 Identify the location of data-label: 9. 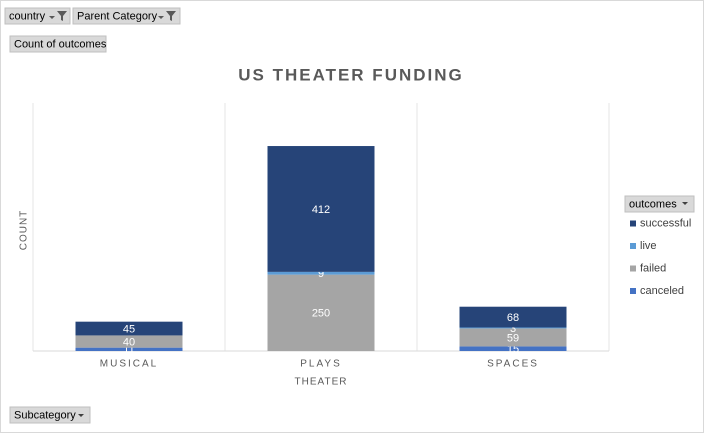
(321, 274).